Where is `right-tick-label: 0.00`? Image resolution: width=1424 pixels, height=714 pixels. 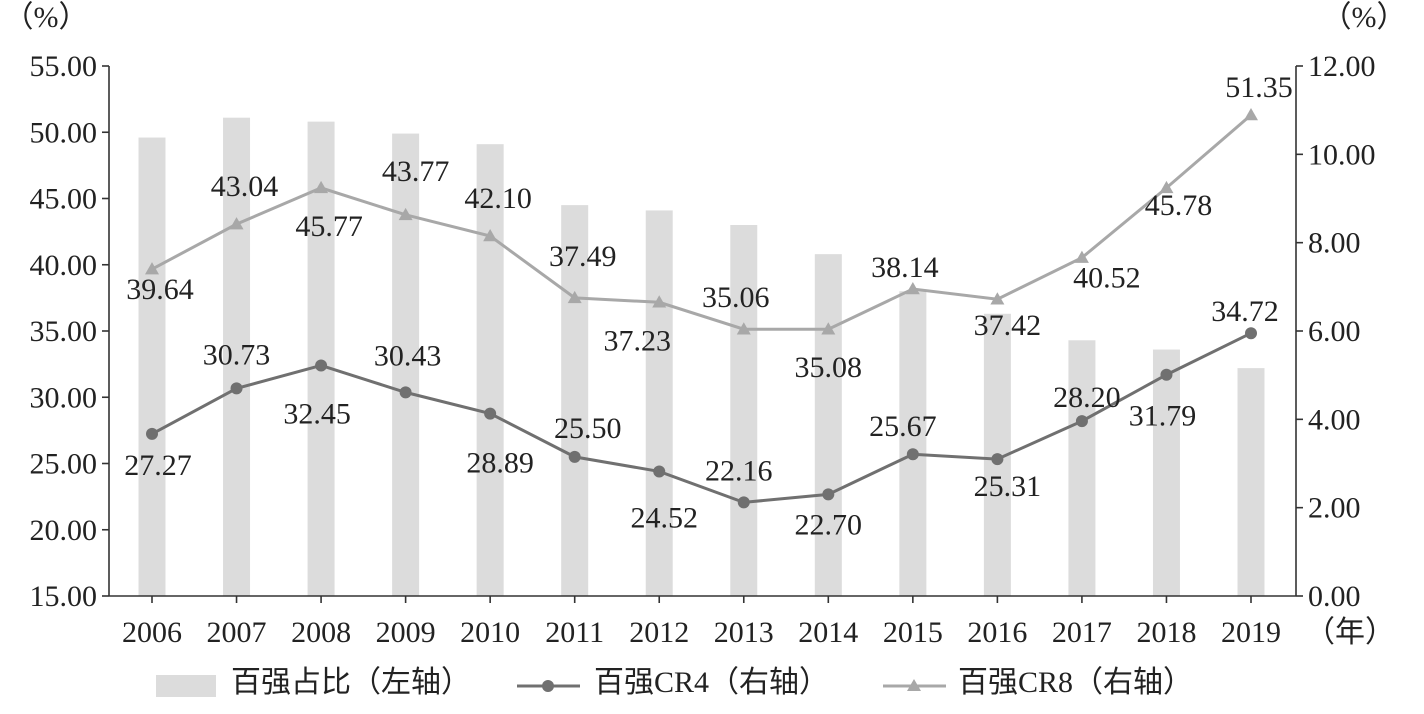 right-tick-label: 0.00 is located at coordinates (1334, 596).